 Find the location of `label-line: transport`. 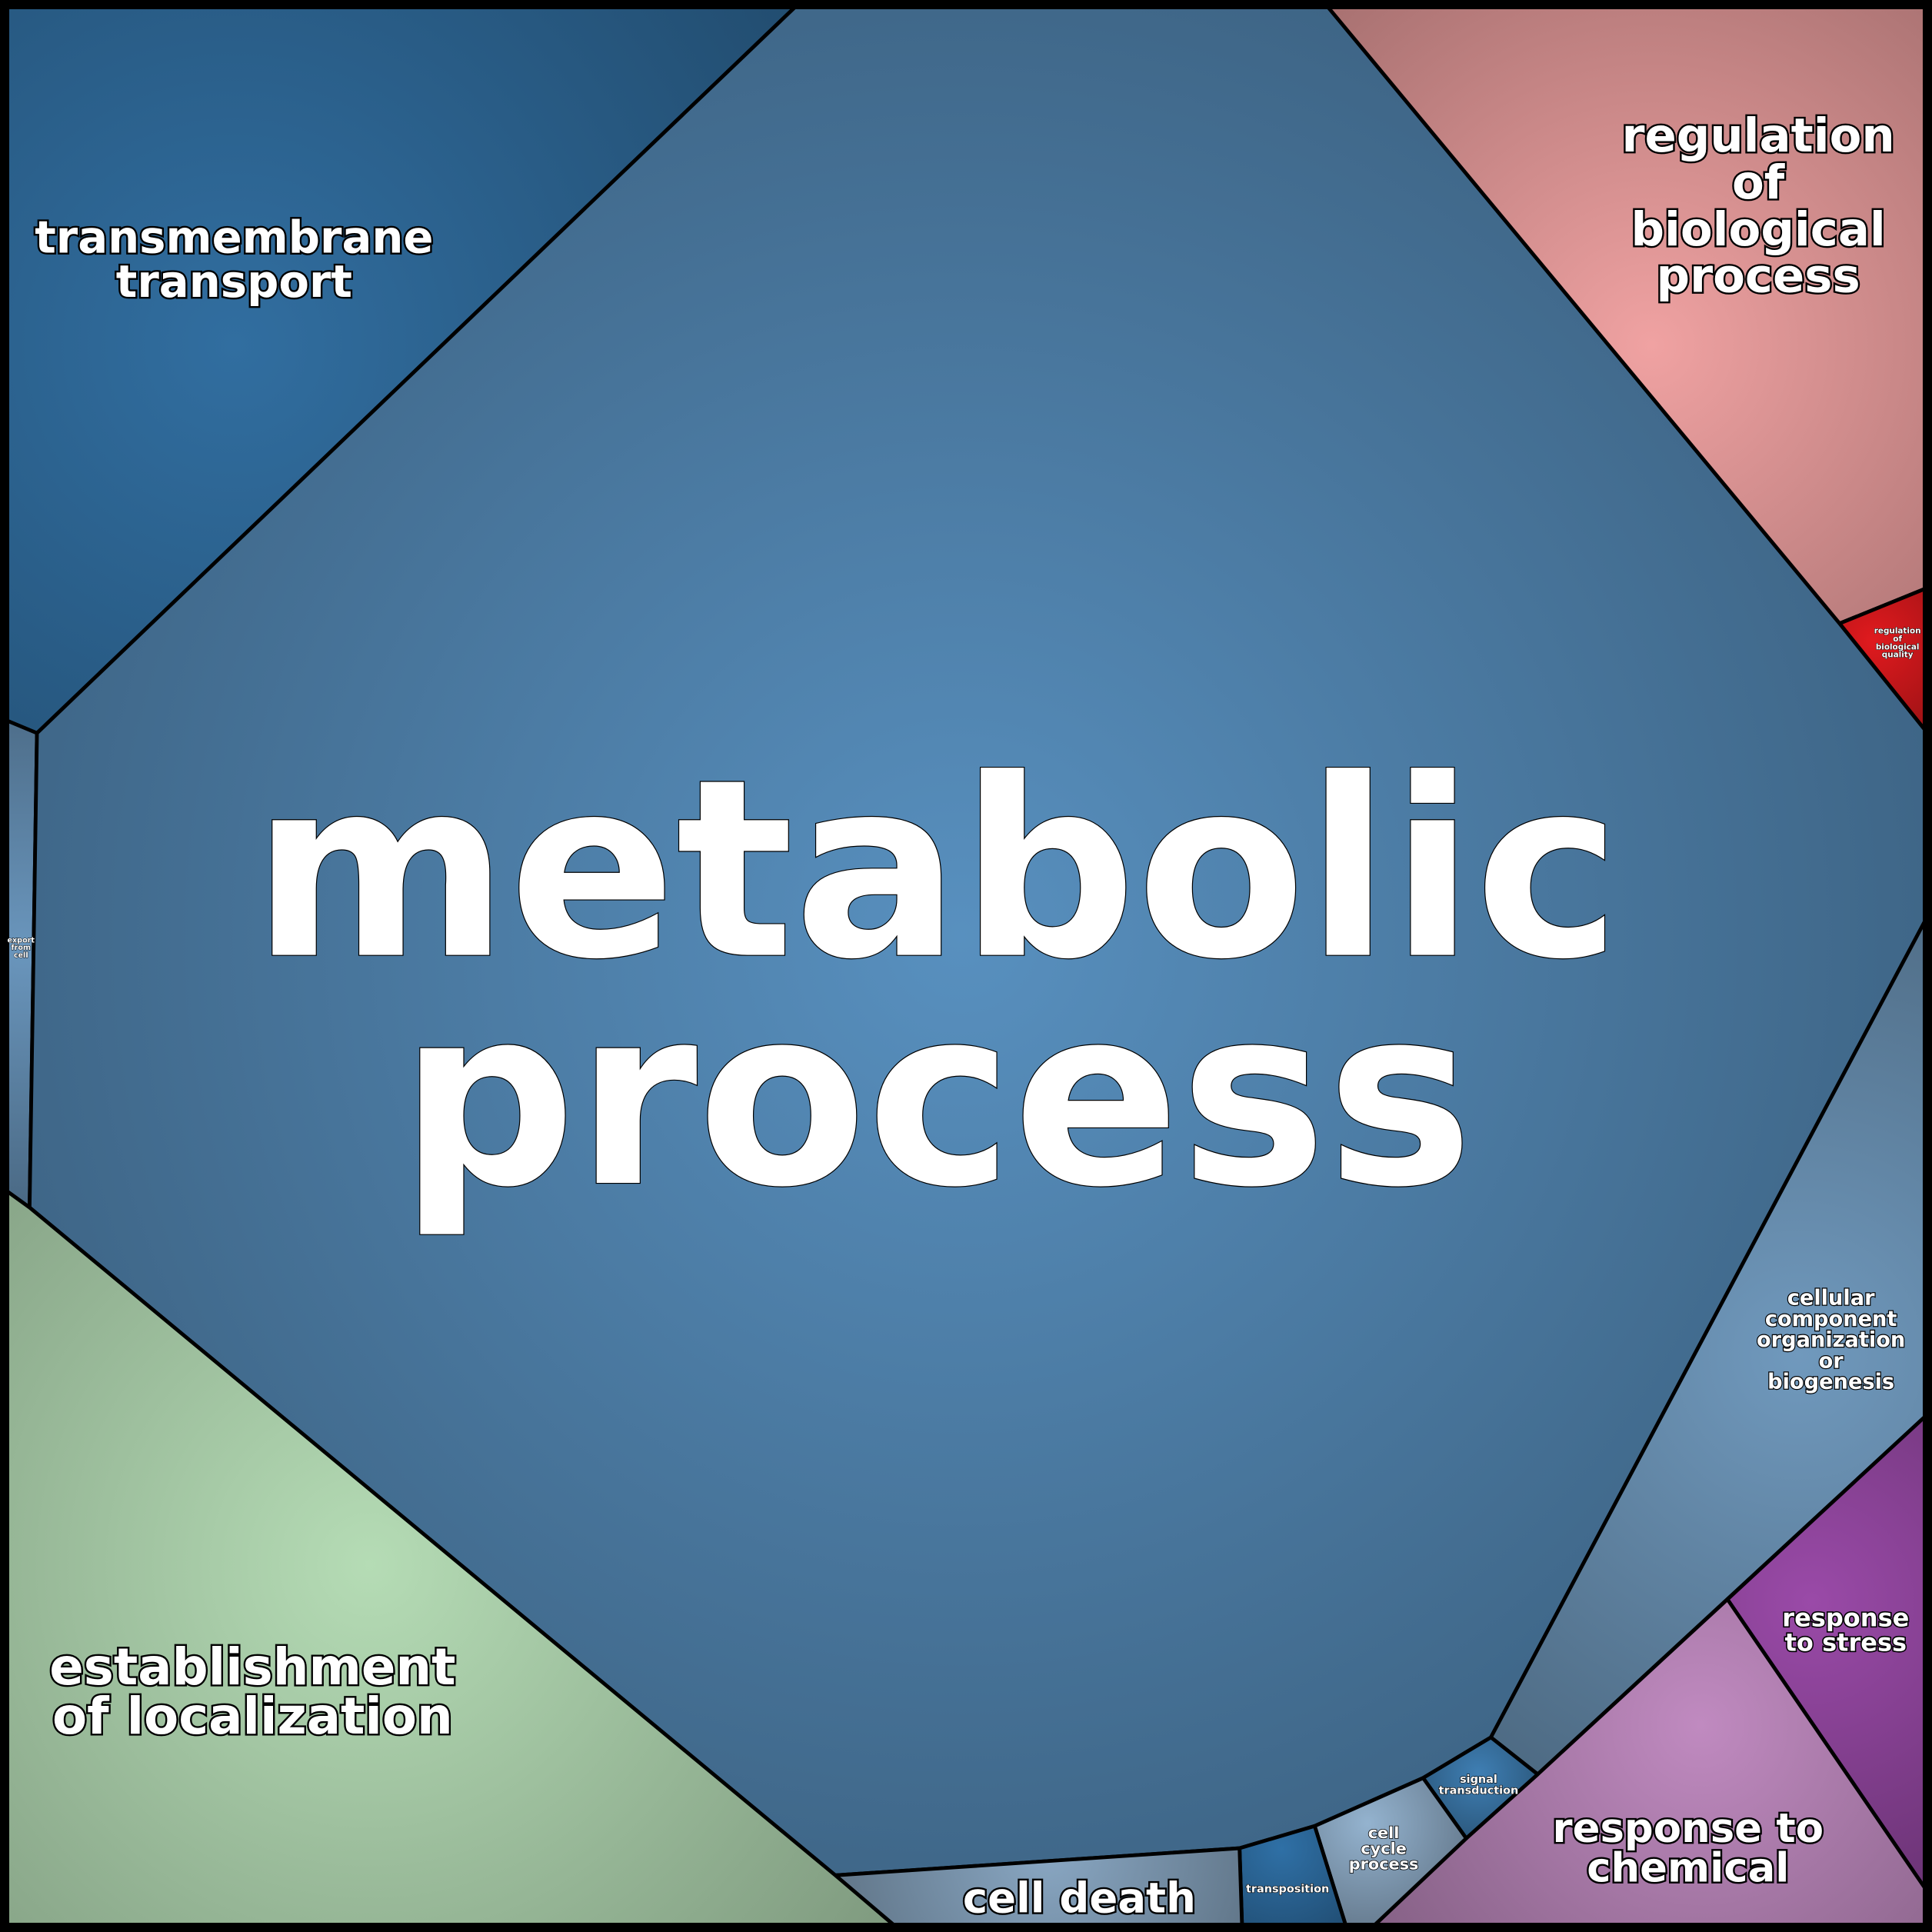

label-line: transport is located at coordinates (234, 281).